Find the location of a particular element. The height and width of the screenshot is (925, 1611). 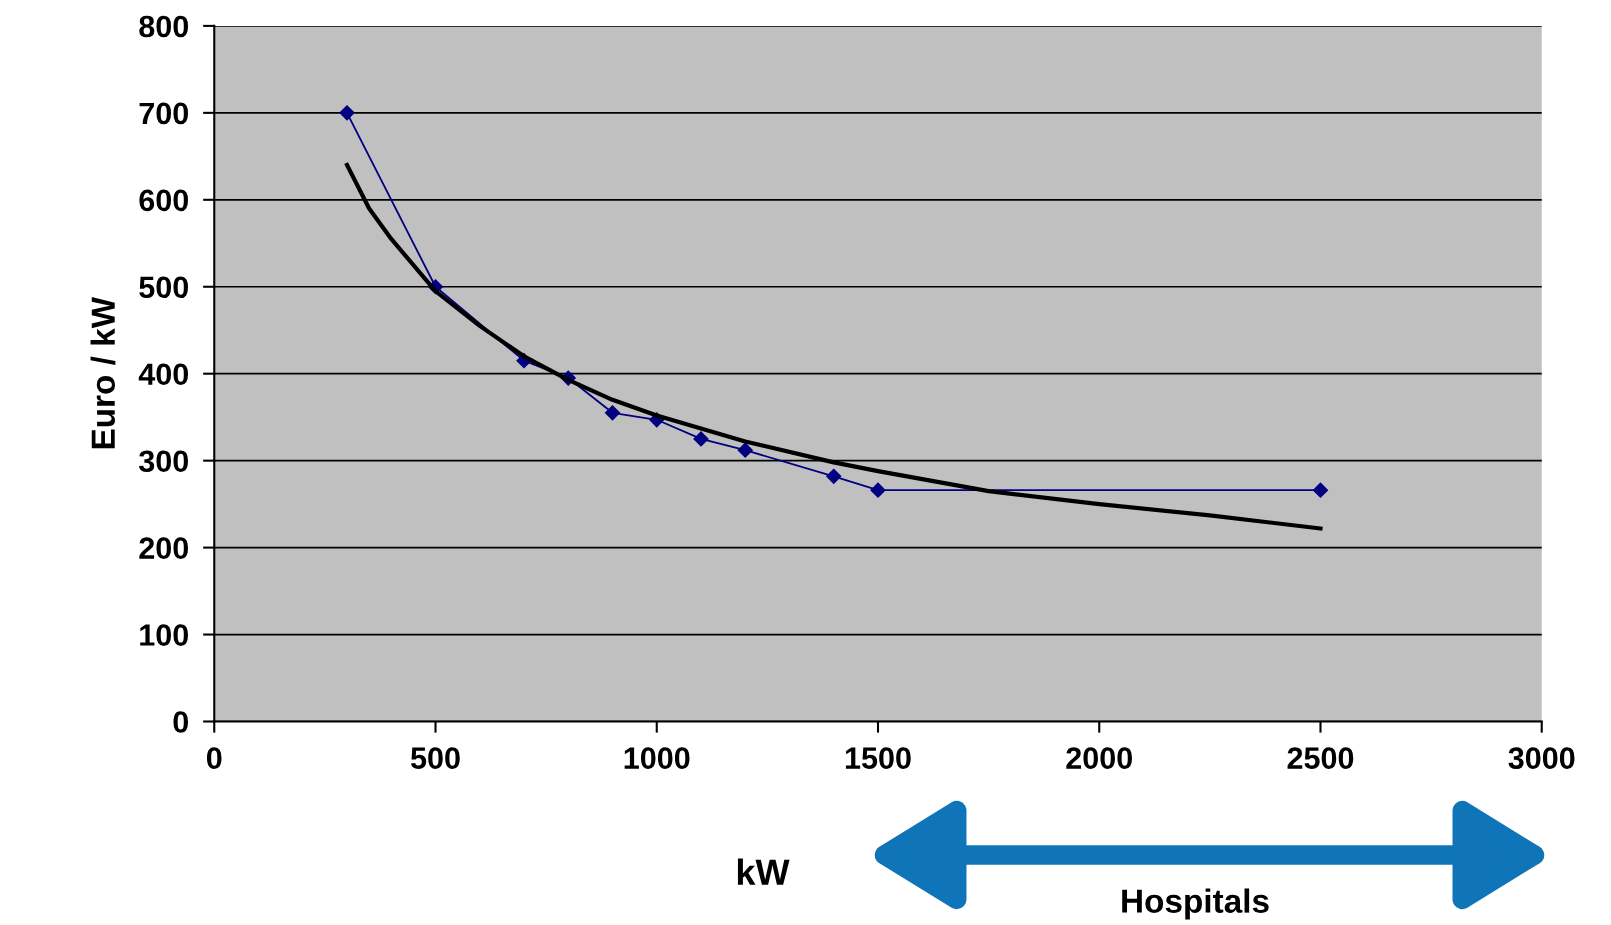

x-tick-label: 2000 is located at coordinates (1099, 758).